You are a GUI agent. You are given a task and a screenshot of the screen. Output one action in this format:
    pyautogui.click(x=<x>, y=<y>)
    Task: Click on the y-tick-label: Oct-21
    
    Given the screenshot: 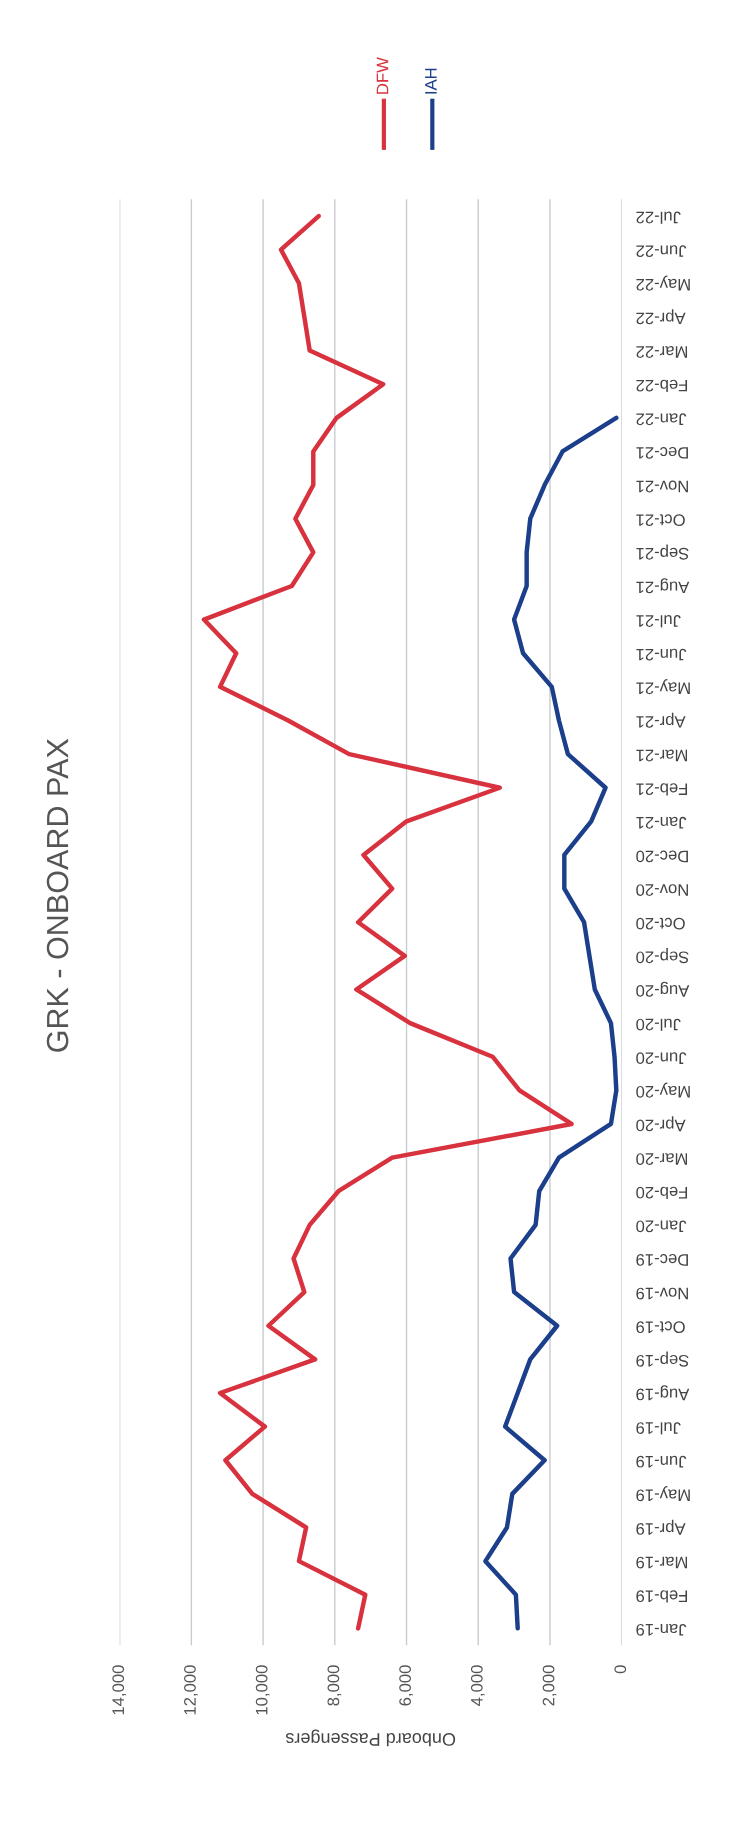 What is the action you would take?
    pyautogui.click(x=660, y=520)
    